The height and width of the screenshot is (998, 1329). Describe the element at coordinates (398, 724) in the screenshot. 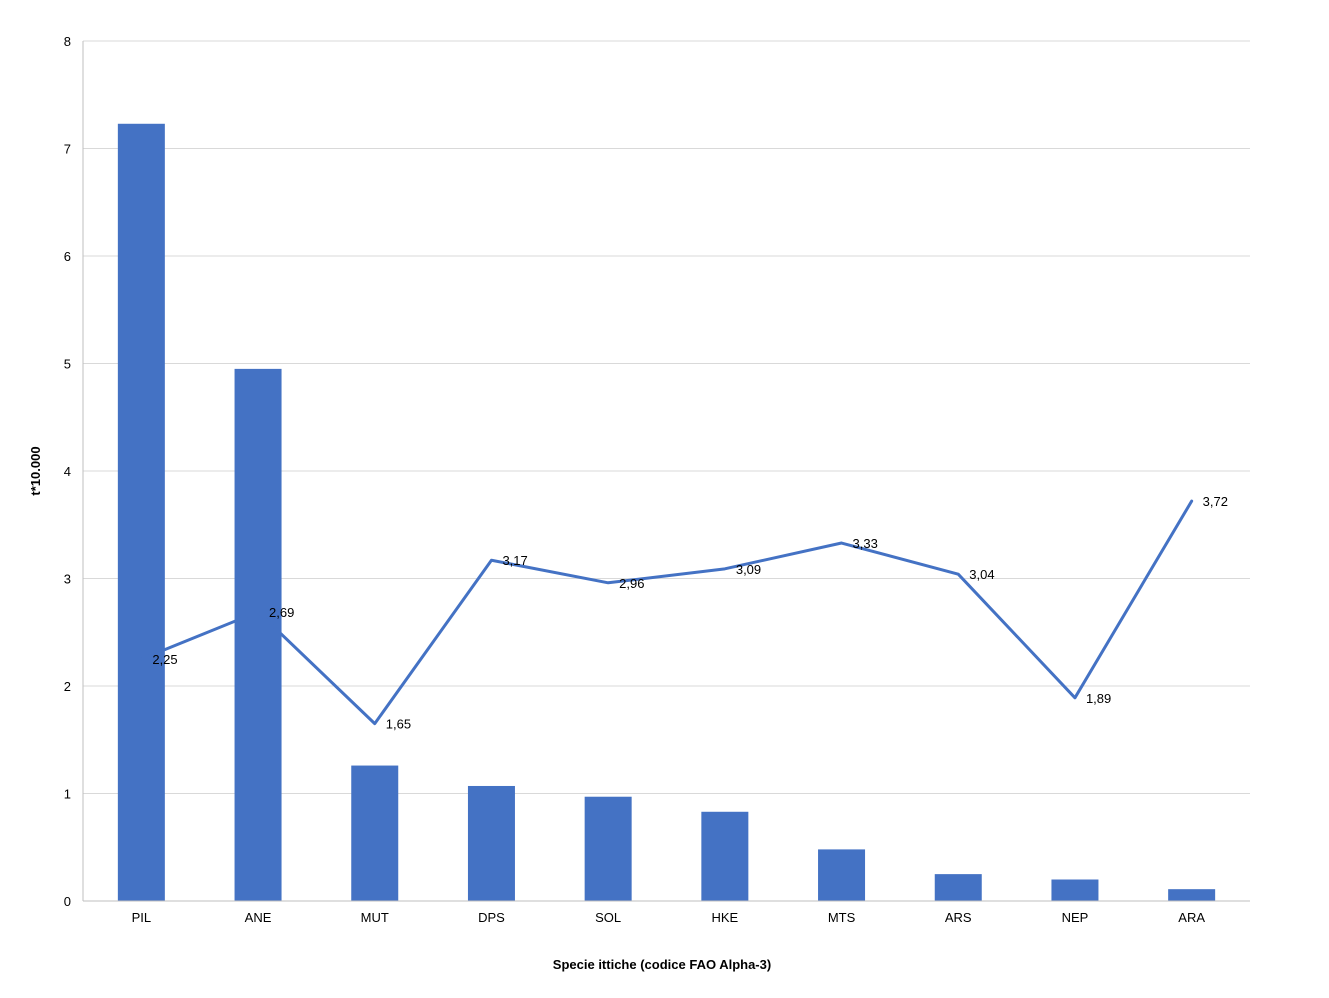

I see `line-data-label-mut: 1,65` at that location.